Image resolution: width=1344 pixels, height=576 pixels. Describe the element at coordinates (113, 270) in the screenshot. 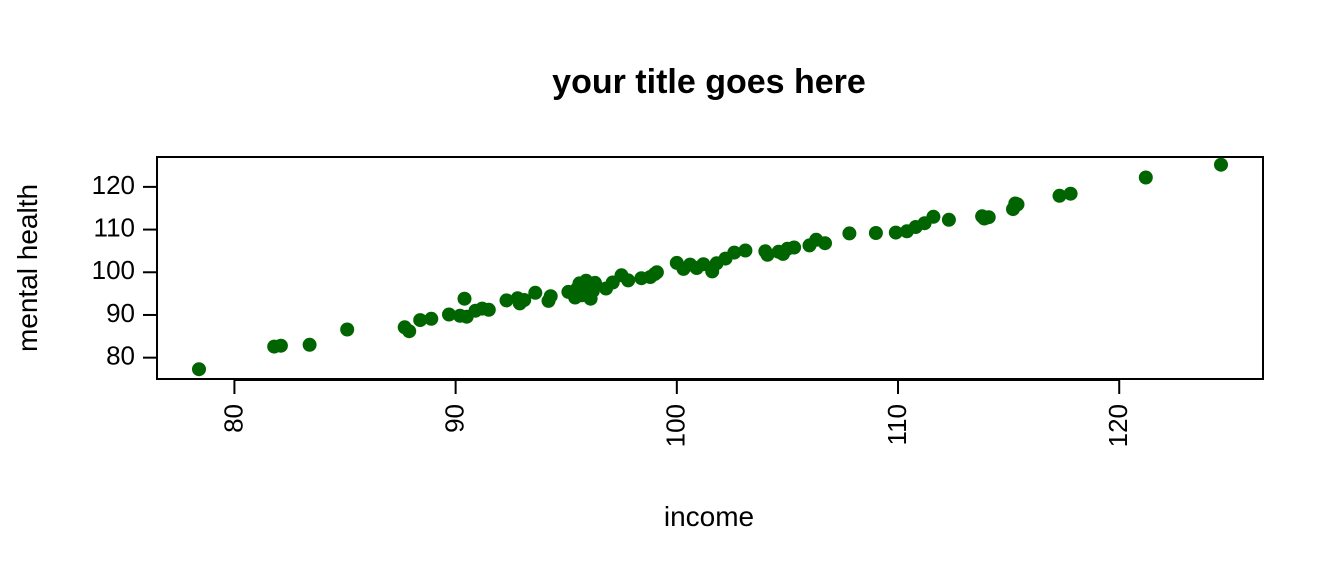

I see `y-tick-label: 100` at that location.